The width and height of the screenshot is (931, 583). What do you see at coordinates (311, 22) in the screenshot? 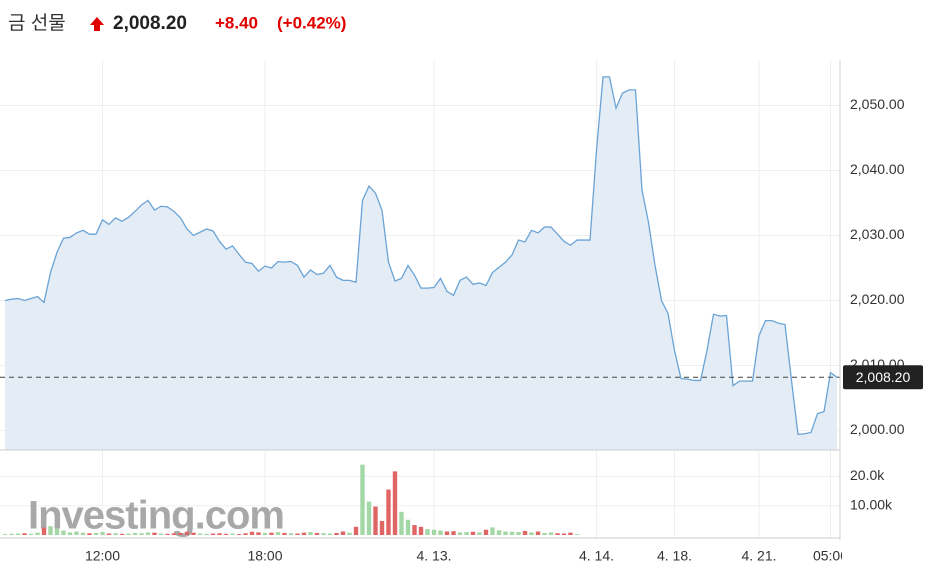
I see `price-change-percent: (+0.42%)` at bounding box center [311, 22].